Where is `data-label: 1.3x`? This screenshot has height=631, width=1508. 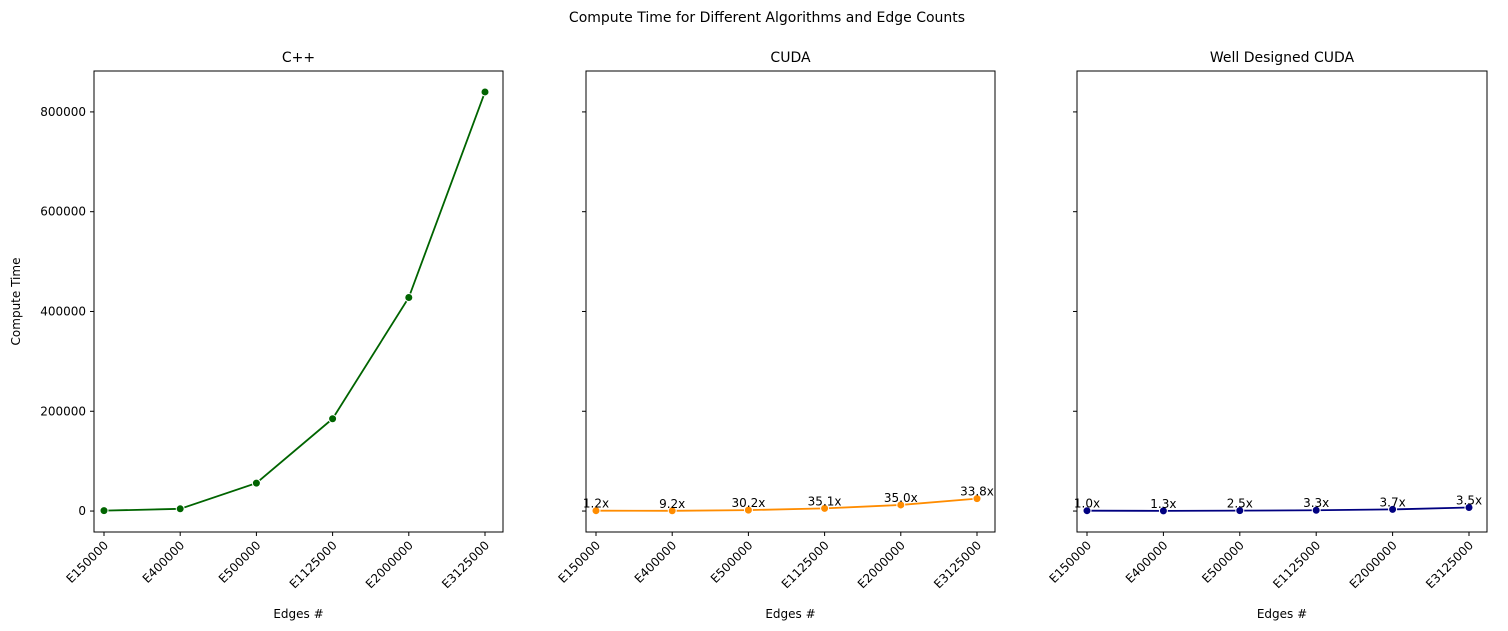 data-label: 1.3x is located at coordinates (1163, 504).